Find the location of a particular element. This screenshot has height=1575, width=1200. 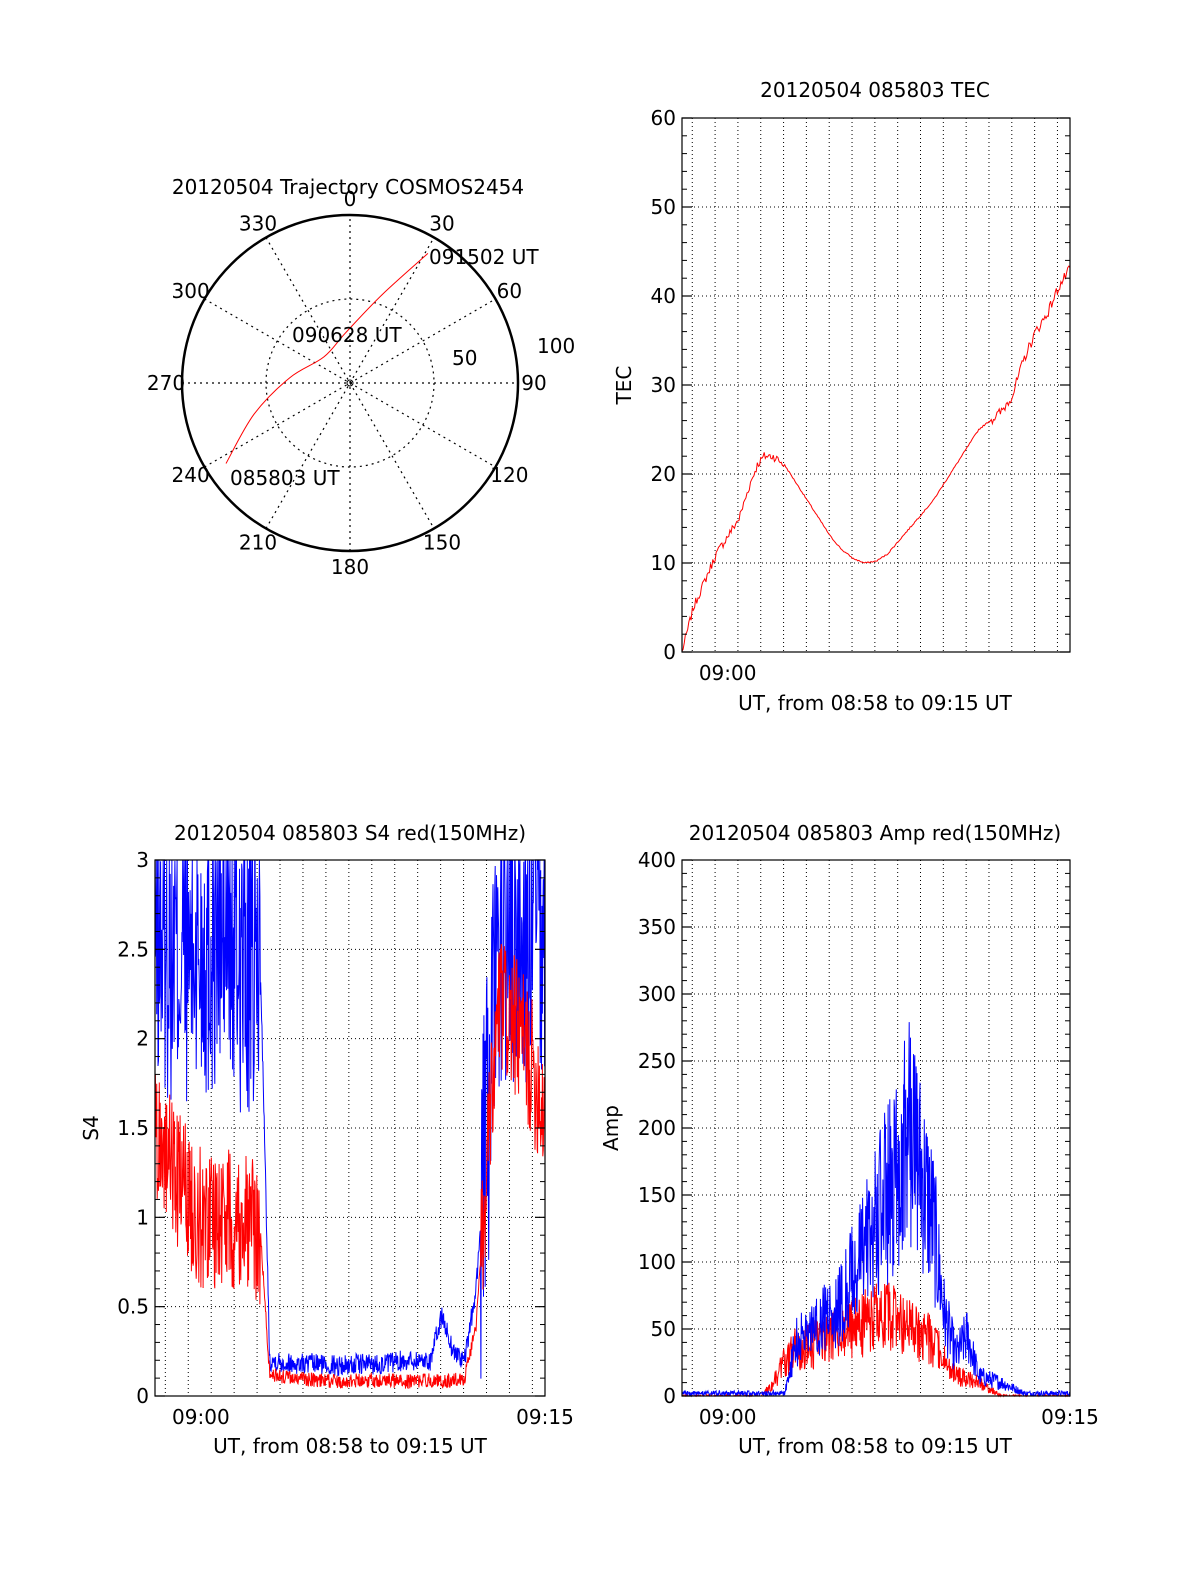

polar-grid is located at coordinates (350, 383).